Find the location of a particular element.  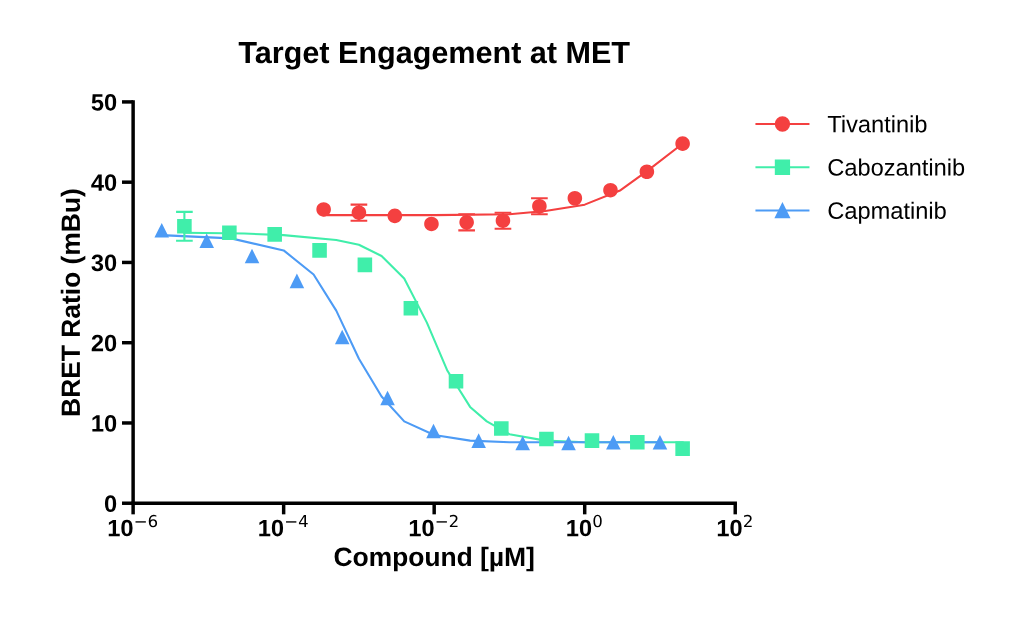

x-tick-label: 10$^{0}$ is located at coordinates (584, 525).